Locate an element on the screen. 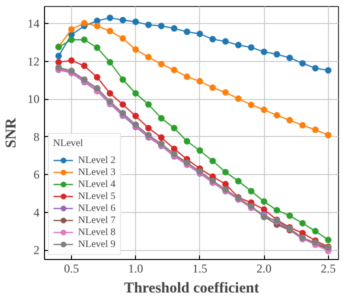 The width and height of the screenshot is (346, 299). x-tick-label: 2.0 is located at coordinates (264, 269).